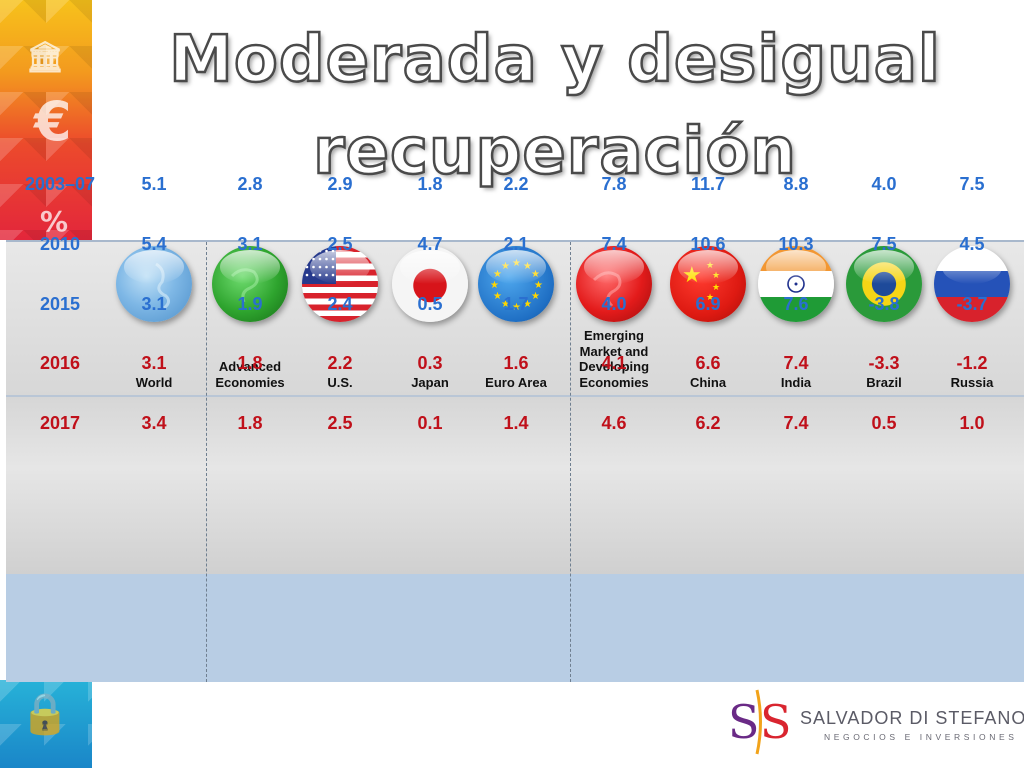 The image size is (1024, 768). I want to click on column-header: Emerging Market and Developing Economies, so click(614, 359).